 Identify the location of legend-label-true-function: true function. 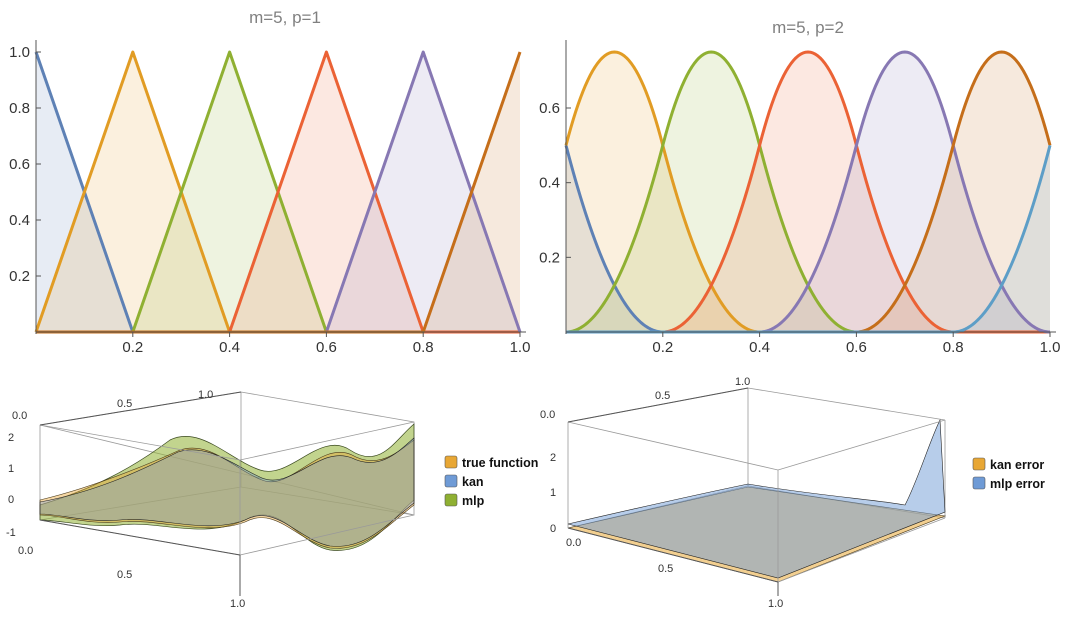
(500, 463).